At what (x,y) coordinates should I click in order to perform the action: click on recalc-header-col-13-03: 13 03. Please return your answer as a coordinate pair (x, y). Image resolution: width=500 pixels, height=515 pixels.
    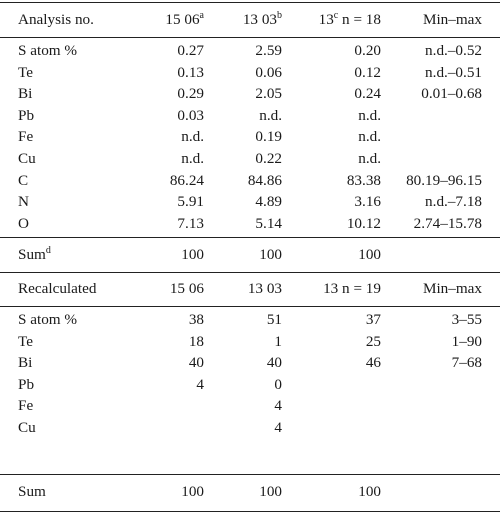
    Looking at the image, I should click on (264, 288).